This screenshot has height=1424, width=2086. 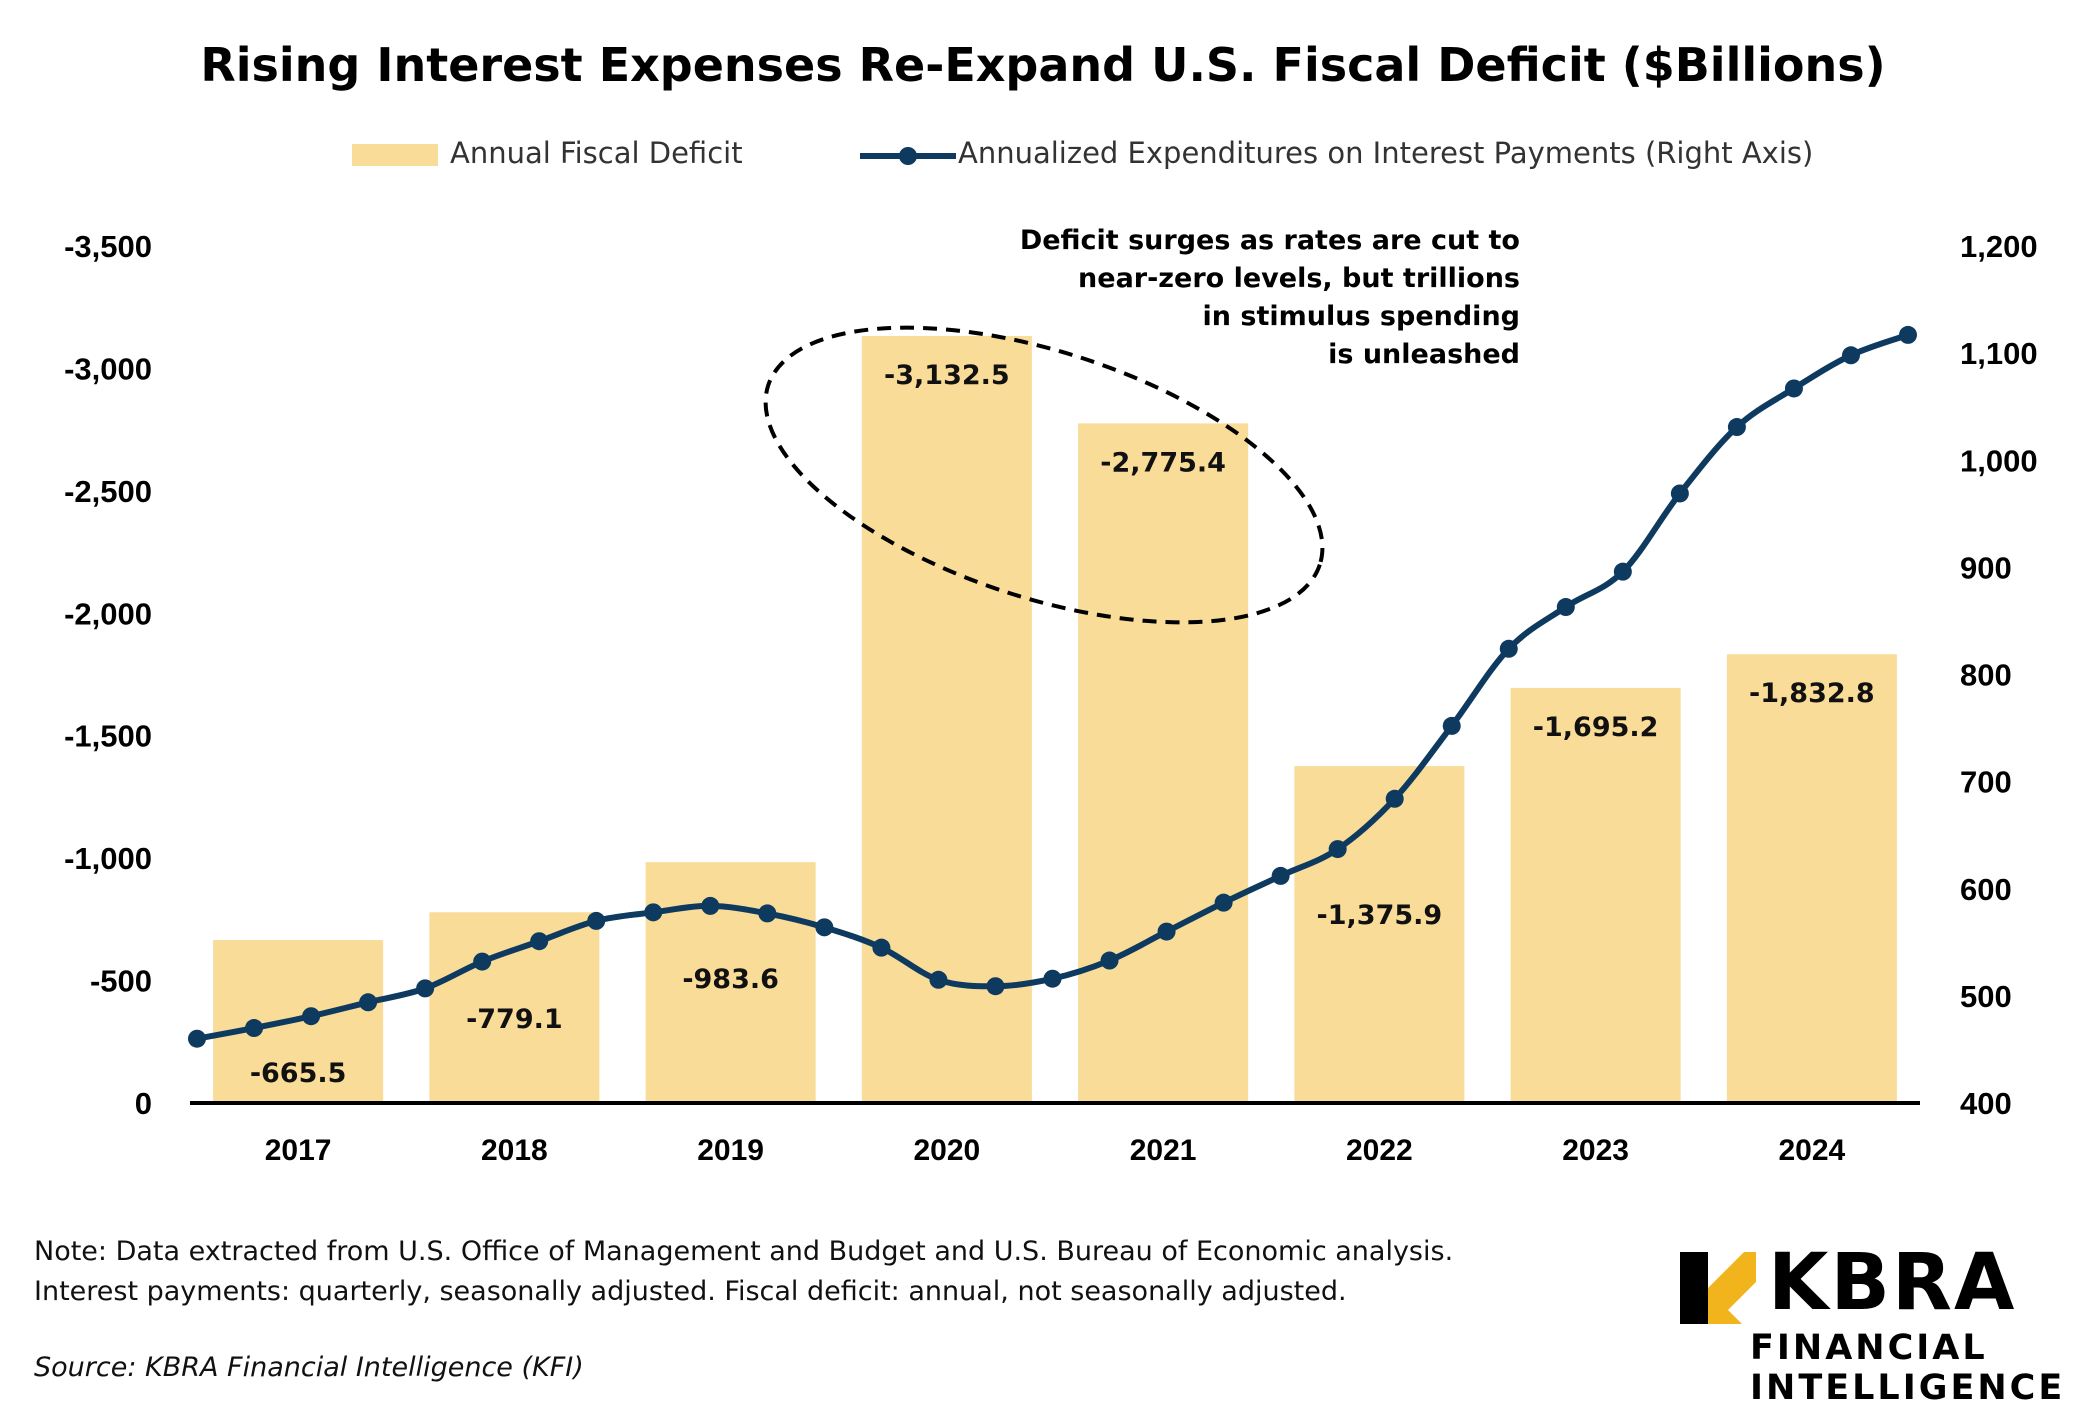 I want to click on bar-value-label: -1,375.9, so click(x=1380, y=915).